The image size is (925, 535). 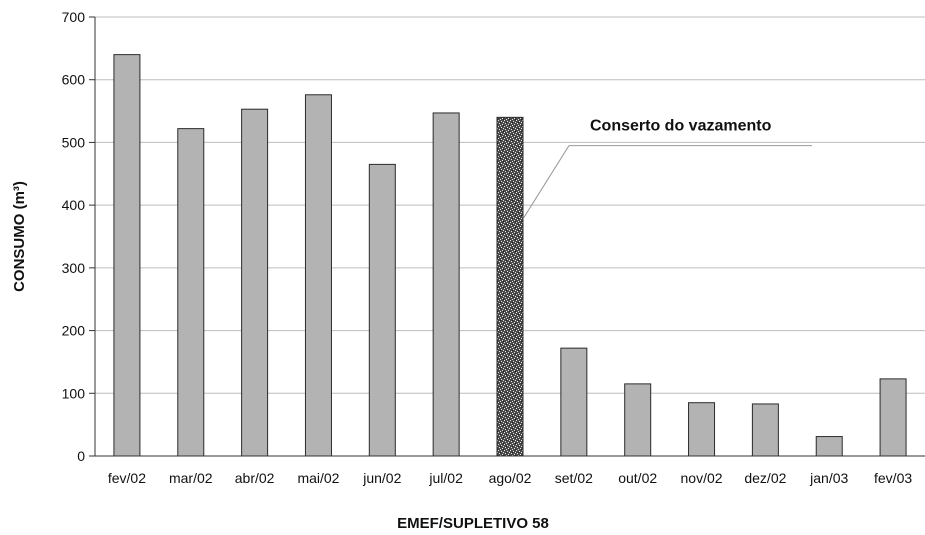 What do you see at coordinates (574, 478) in the screenshot?
I see `x-tick-label: set/02` at bounding box center [574, 478].